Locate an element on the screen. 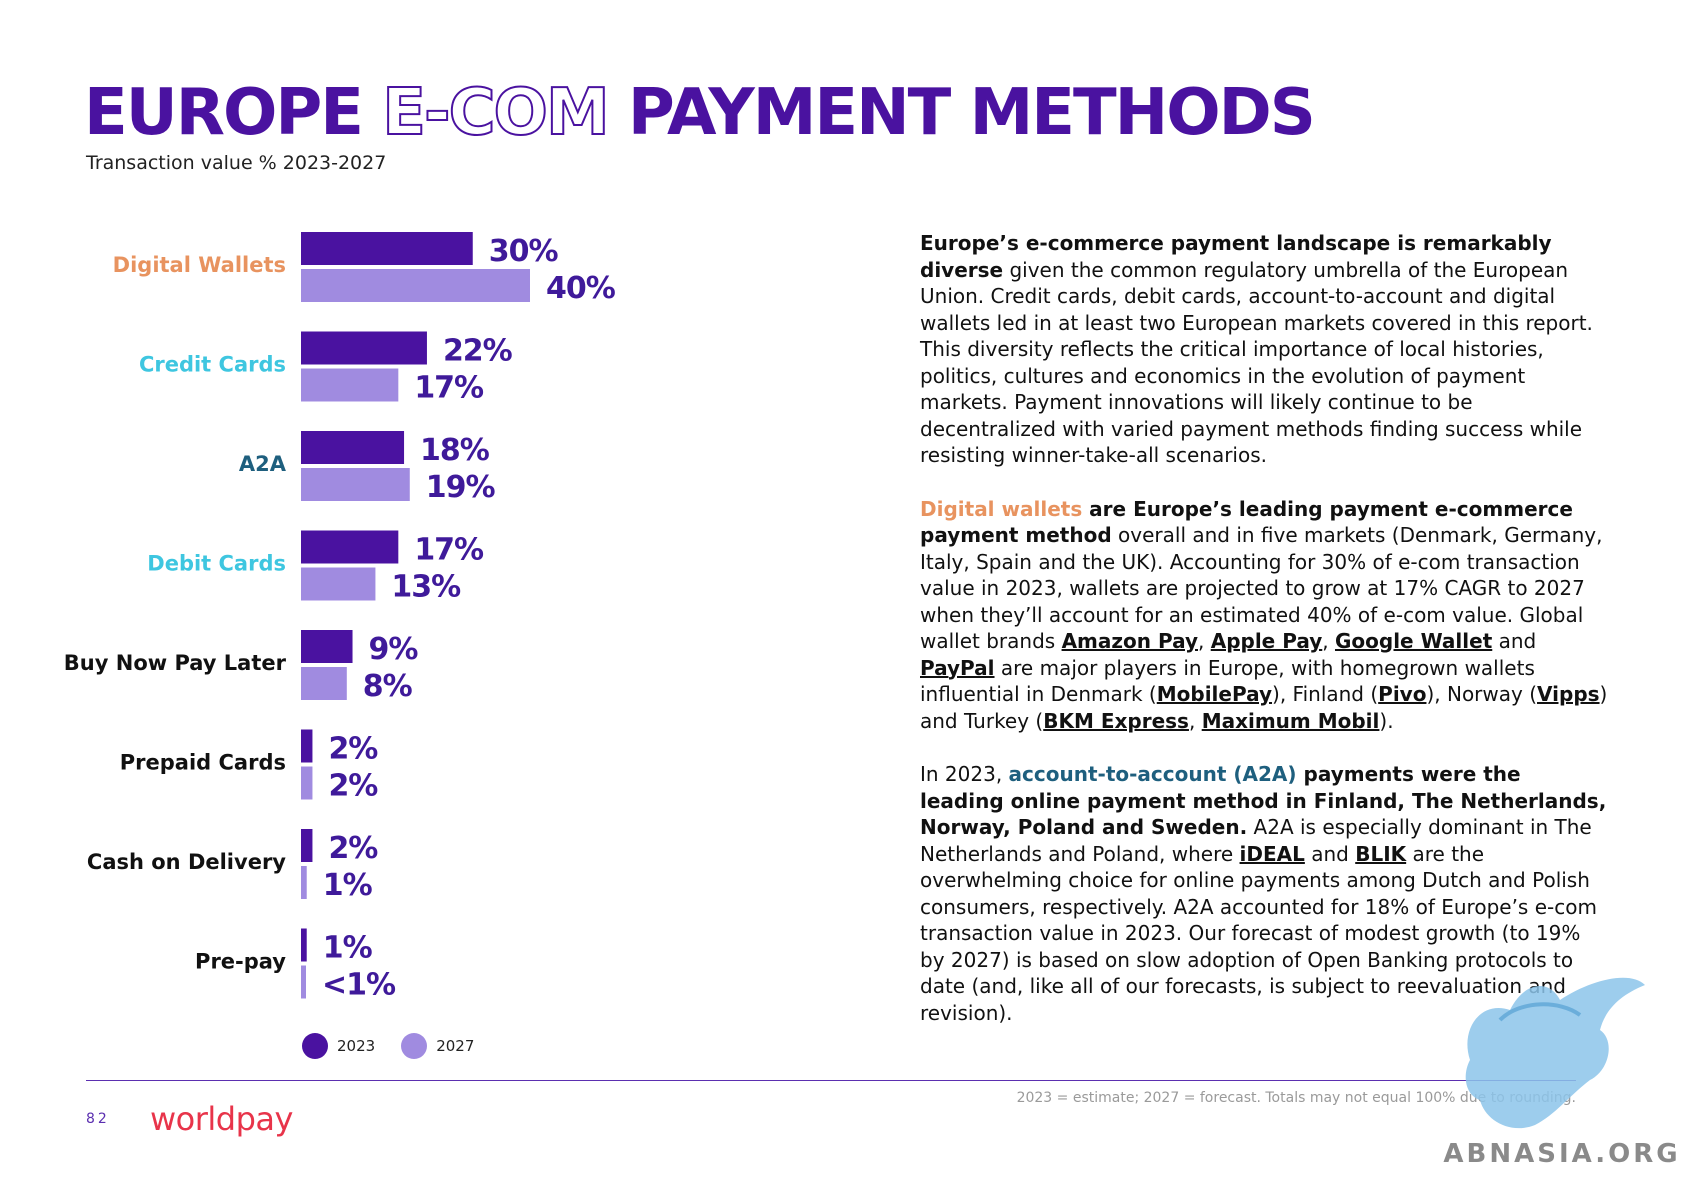 This screenshot has height=1191, width=1684. category-label: Prepaid Cards is located at coordinates (203, 763).